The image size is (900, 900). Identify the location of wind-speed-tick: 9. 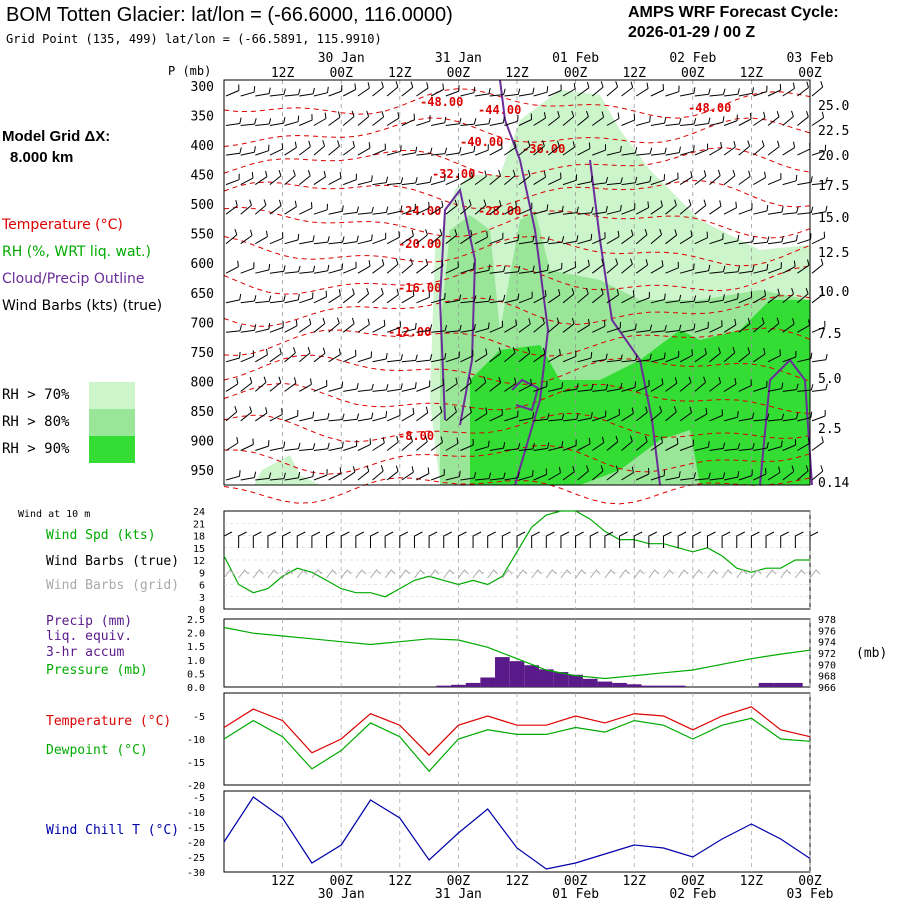
(202, 573).